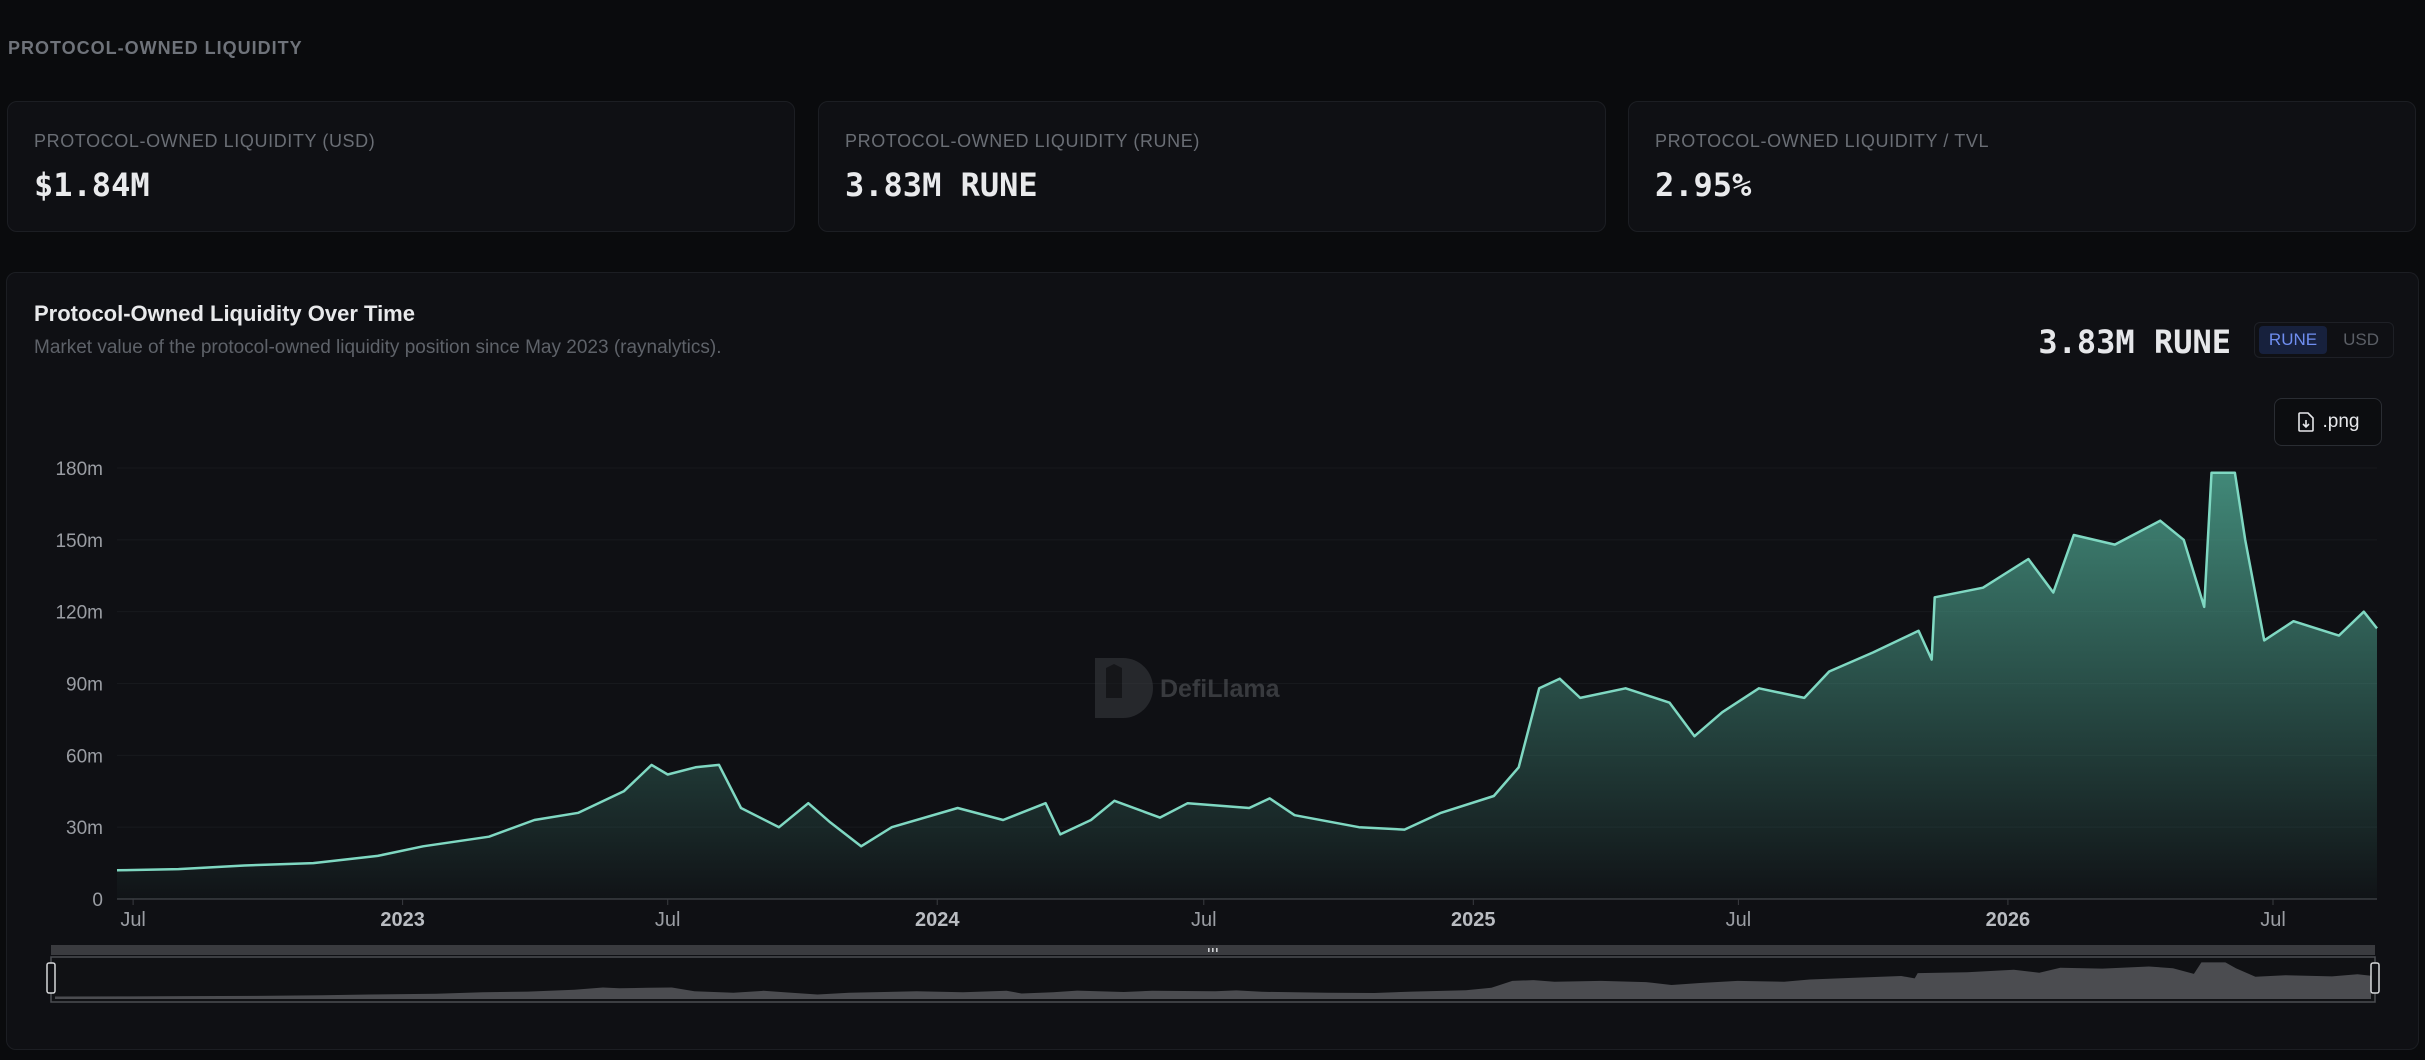 The width and height of the screenshot is (2425, 1060). What do you see at coordinates (2341, 421) in the screenshot?
I see `export-label: .png` at bounding box center [2341, 421].